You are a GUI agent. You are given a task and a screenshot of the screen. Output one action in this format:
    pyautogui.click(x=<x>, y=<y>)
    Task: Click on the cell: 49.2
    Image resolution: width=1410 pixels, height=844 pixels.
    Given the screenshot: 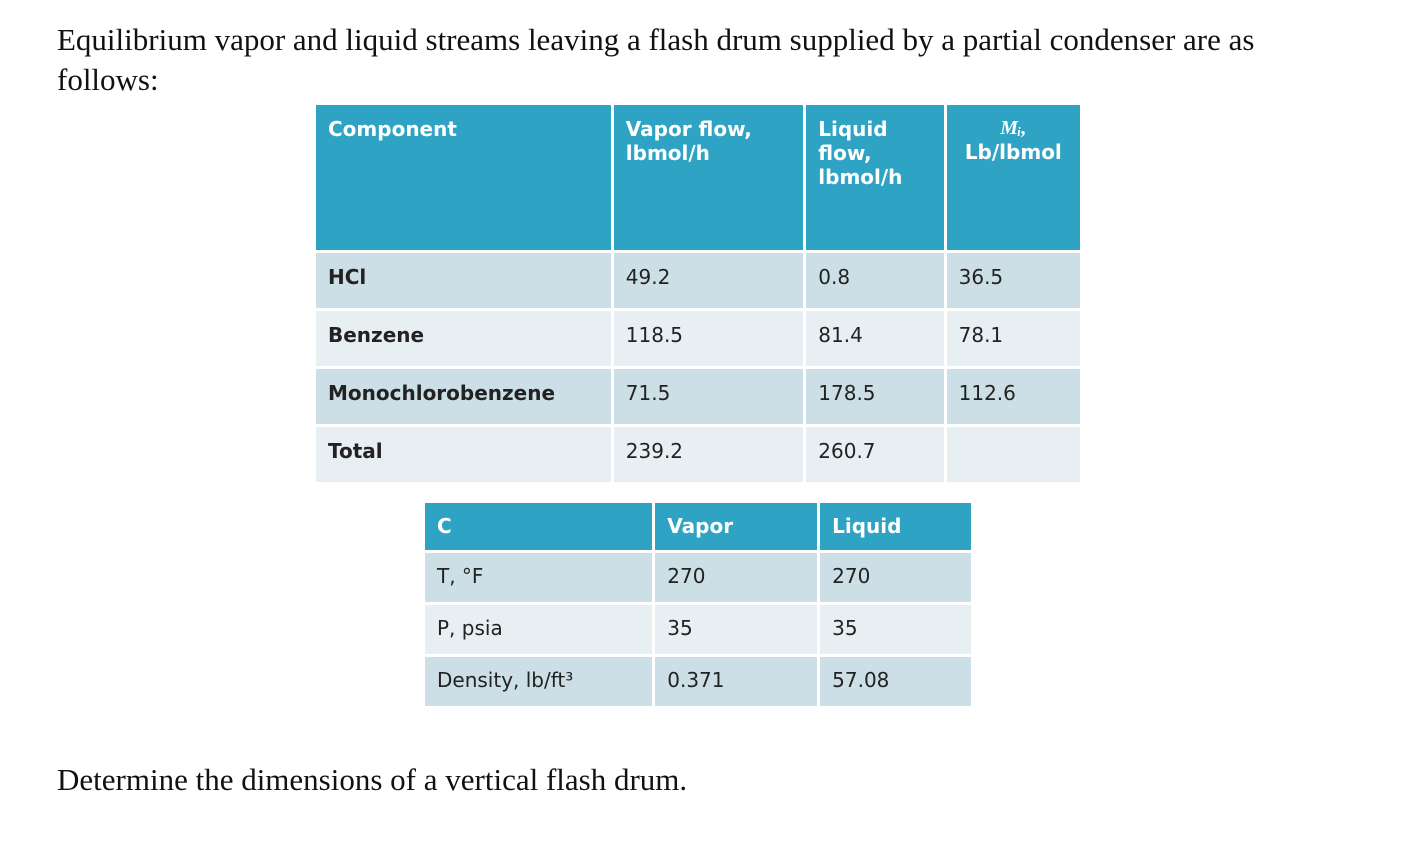 What is the action you would take?
    pyautogui.click(x=708, y=280)
    